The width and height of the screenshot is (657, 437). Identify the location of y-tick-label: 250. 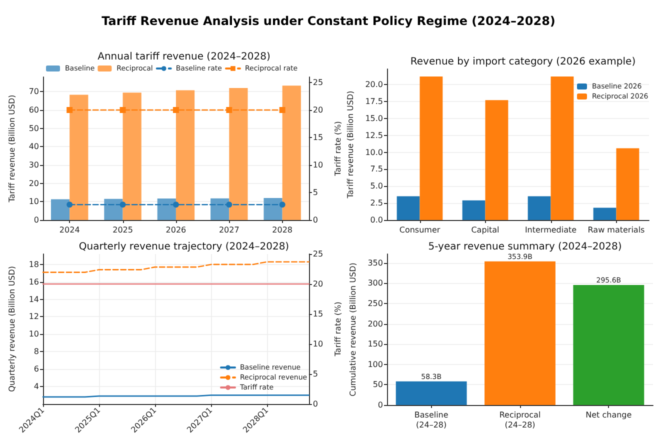
(375, 303).